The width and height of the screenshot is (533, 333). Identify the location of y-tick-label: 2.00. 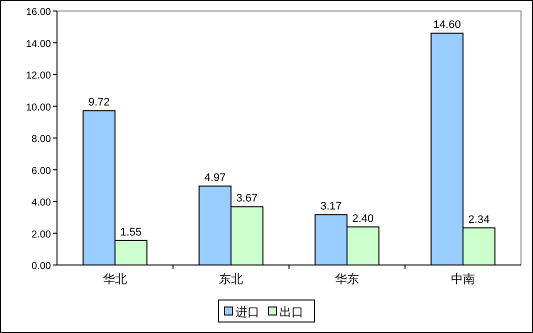
(42, 234).